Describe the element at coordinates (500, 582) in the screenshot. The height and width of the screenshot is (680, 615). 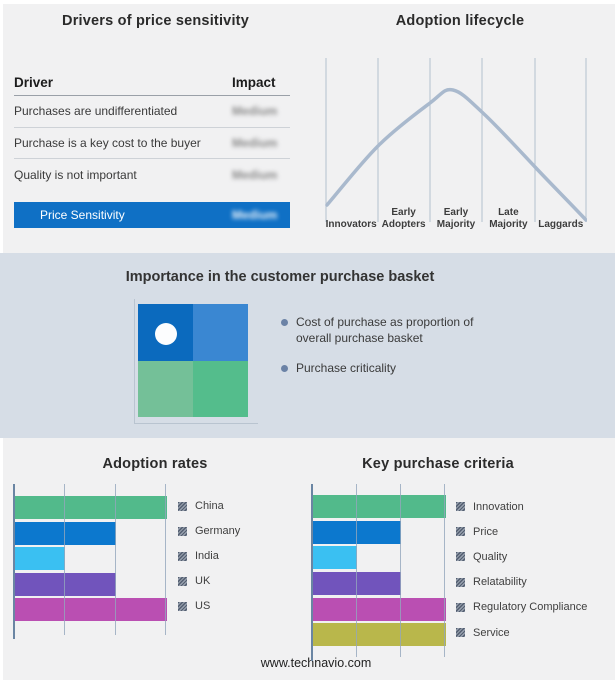
I see `legend-label: Relatability` at that location.